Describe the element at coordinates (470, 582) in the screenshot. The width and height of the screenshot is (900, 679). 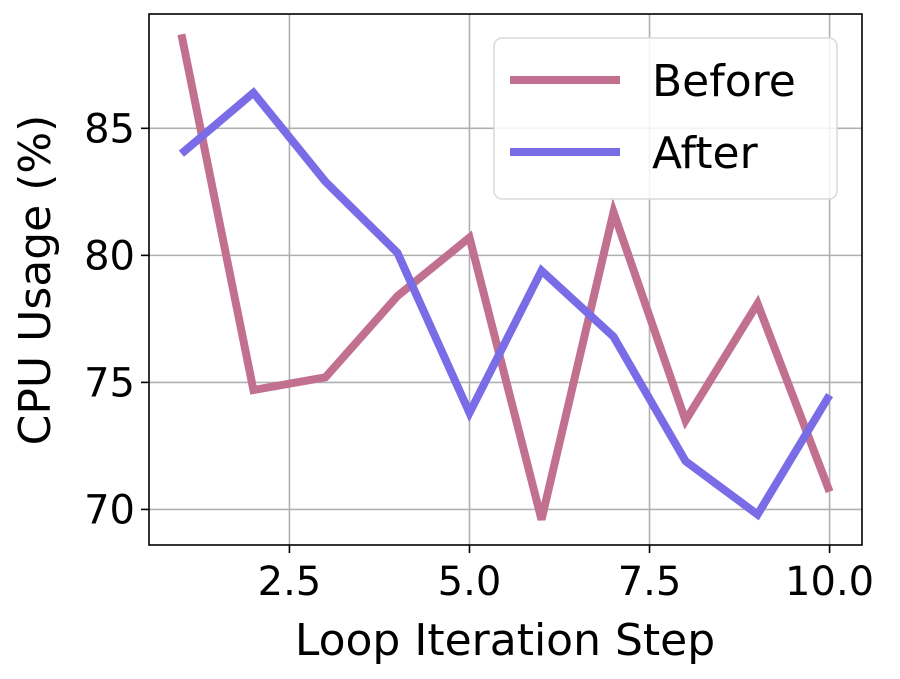
I see `x-tick-label: 5.0` at that location.